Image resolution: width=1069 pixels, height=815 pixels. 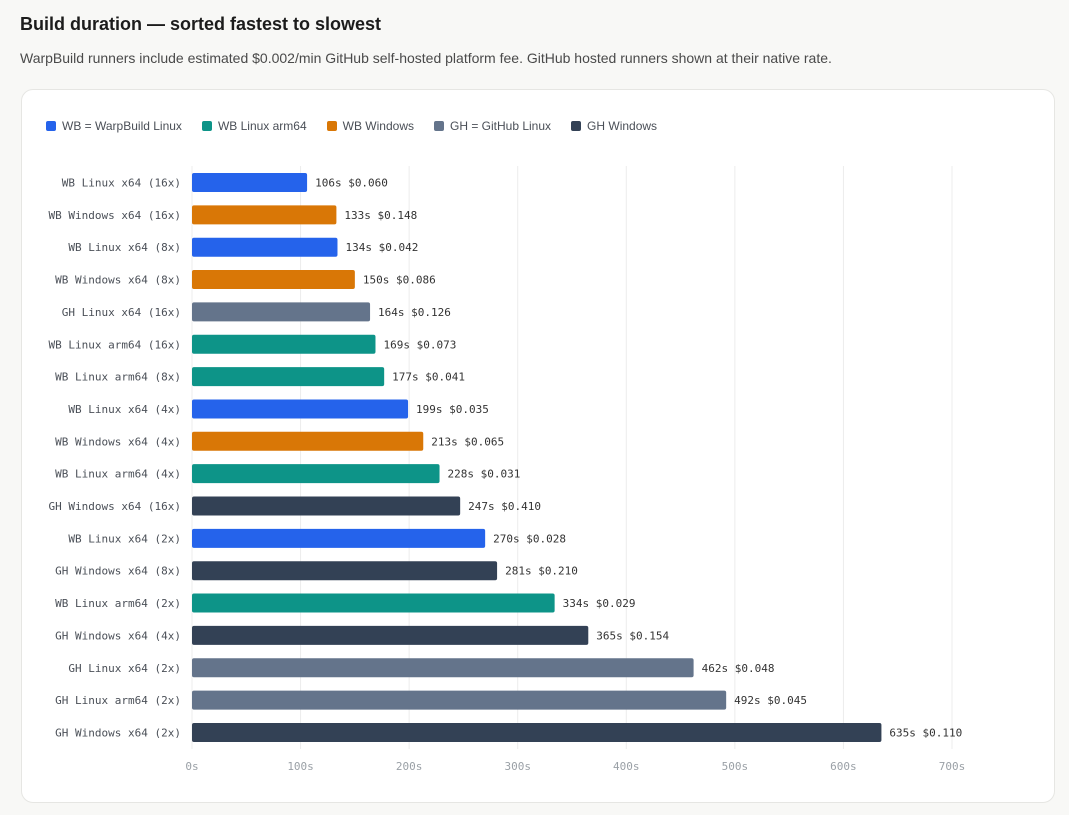 What do you see at coordinates (124, 668) in the screenshot?
I see `bar-category-label: GH Linux x64 (2x)` at bounding box center [124, 668].